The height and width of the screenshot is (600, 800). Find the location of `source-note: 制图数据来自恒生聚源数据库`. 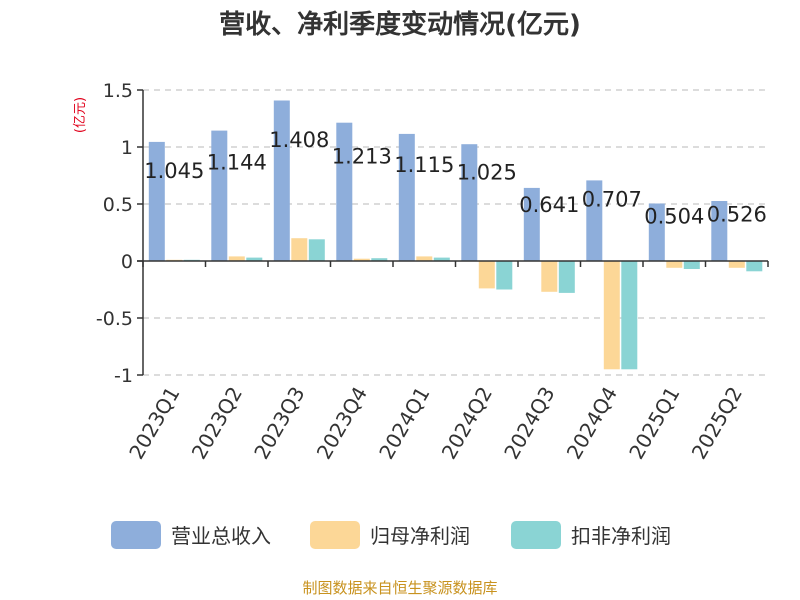

source-note: 制图数据来自恒生聚源数据库 is located at coordinates (399, 588).